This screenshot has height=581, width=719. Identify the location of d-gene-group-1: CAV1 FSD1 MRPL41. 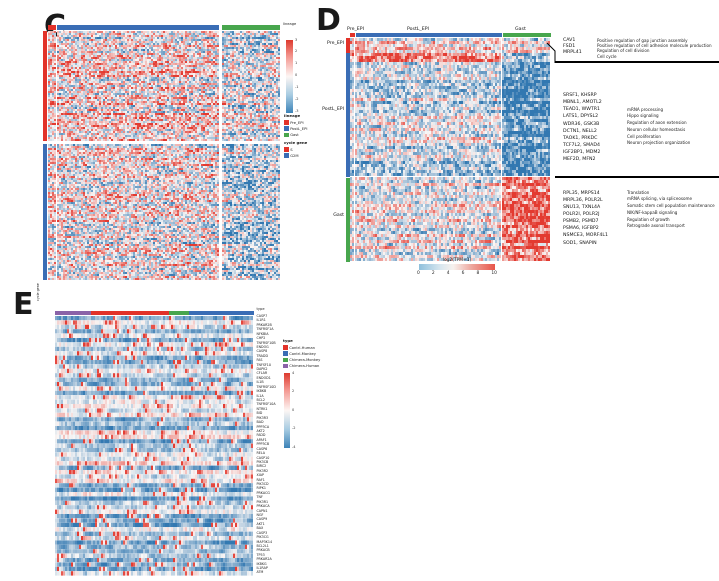
(572, 47).